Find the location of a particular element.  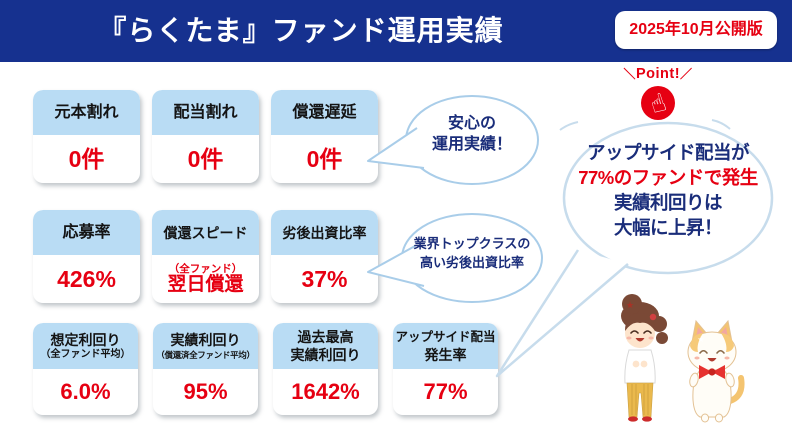

card-title: 応募率 is located at coordinates (86, 232).